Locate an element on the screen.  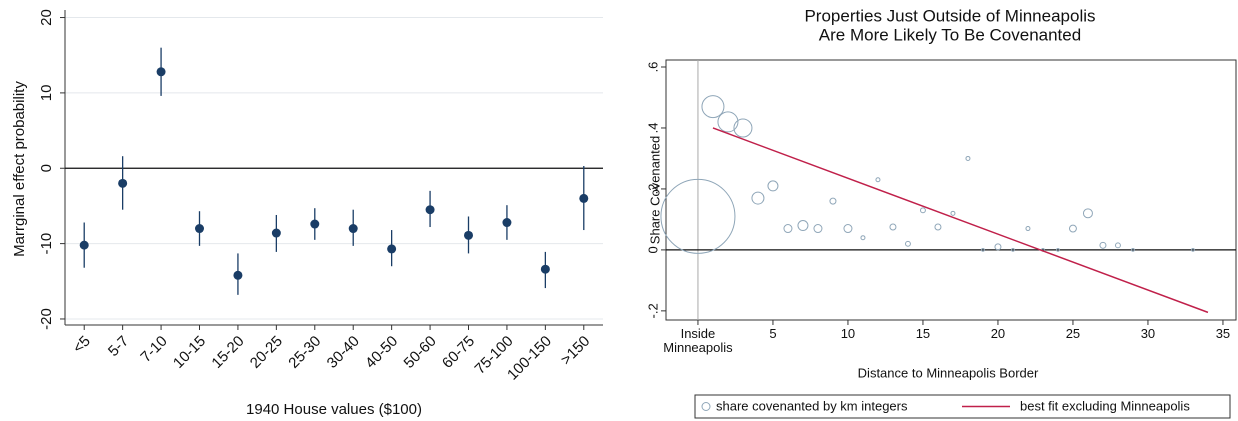
y-axis-label: Marrginal effect probability is located at coordinates (19, 169).